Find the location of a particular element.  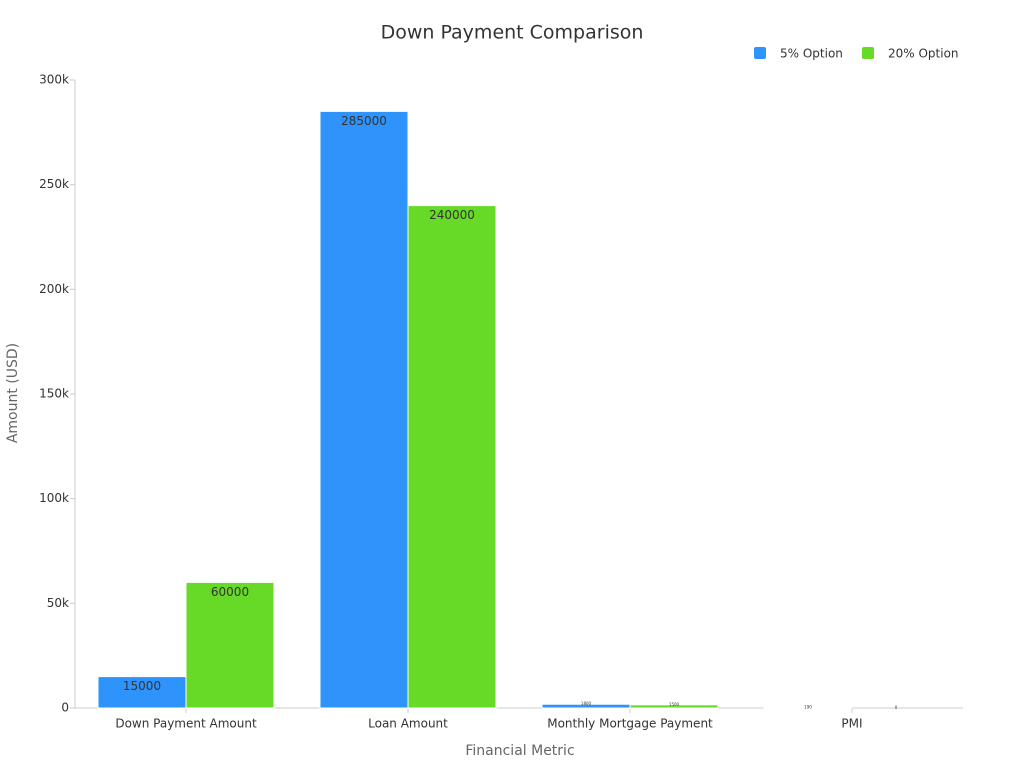

legend-label: 5% Option is located at coordinates (811, 54).